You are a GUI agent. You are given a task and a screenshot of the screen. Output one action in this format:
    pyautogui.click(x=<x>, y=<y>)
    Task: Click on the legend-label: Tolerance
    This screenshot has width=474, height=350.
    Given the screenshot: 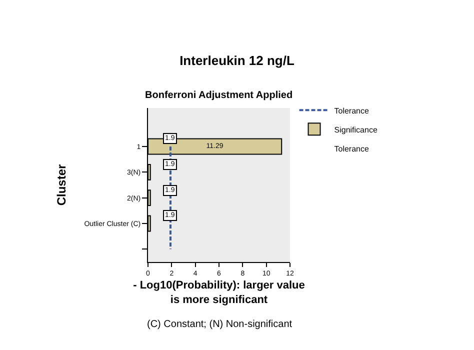 What is the action you would take?
    pyautogui.click(x=352, y=111)
    